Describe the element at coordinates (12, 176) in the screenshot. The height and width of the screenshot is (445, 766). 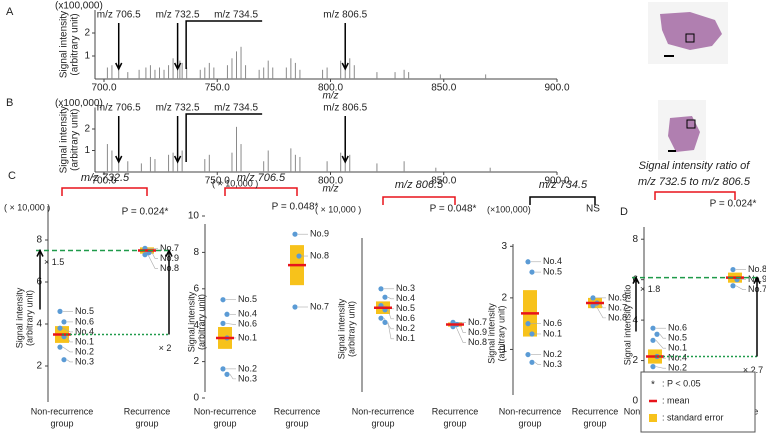
I see `panel-label: C` at that location.